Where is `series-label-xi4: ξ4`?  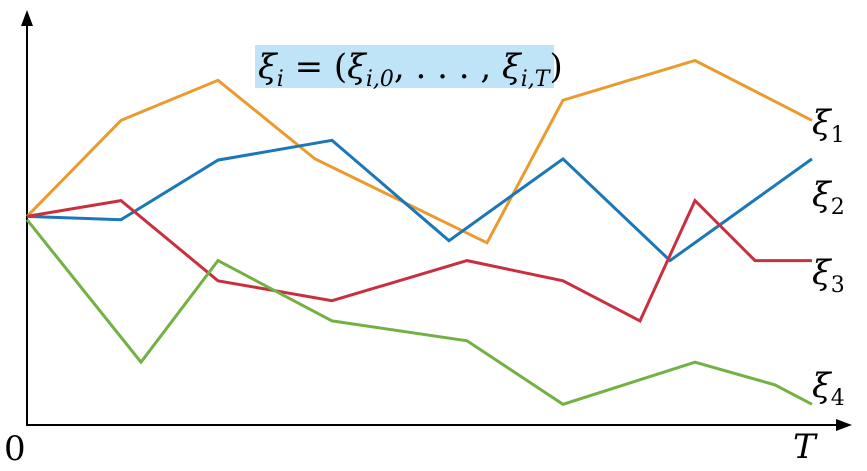
series-label-xi4: ξ4 is located at coordinates (828, 388).